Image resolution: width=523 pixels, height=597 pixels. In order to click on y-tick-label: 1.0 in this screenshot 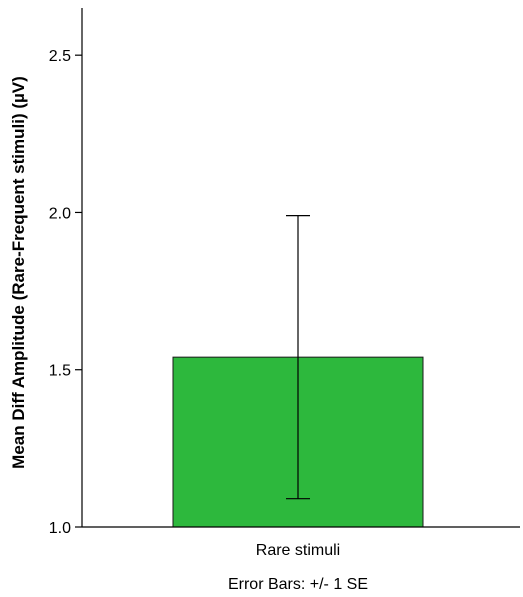, I will do `click(60, 528)`.